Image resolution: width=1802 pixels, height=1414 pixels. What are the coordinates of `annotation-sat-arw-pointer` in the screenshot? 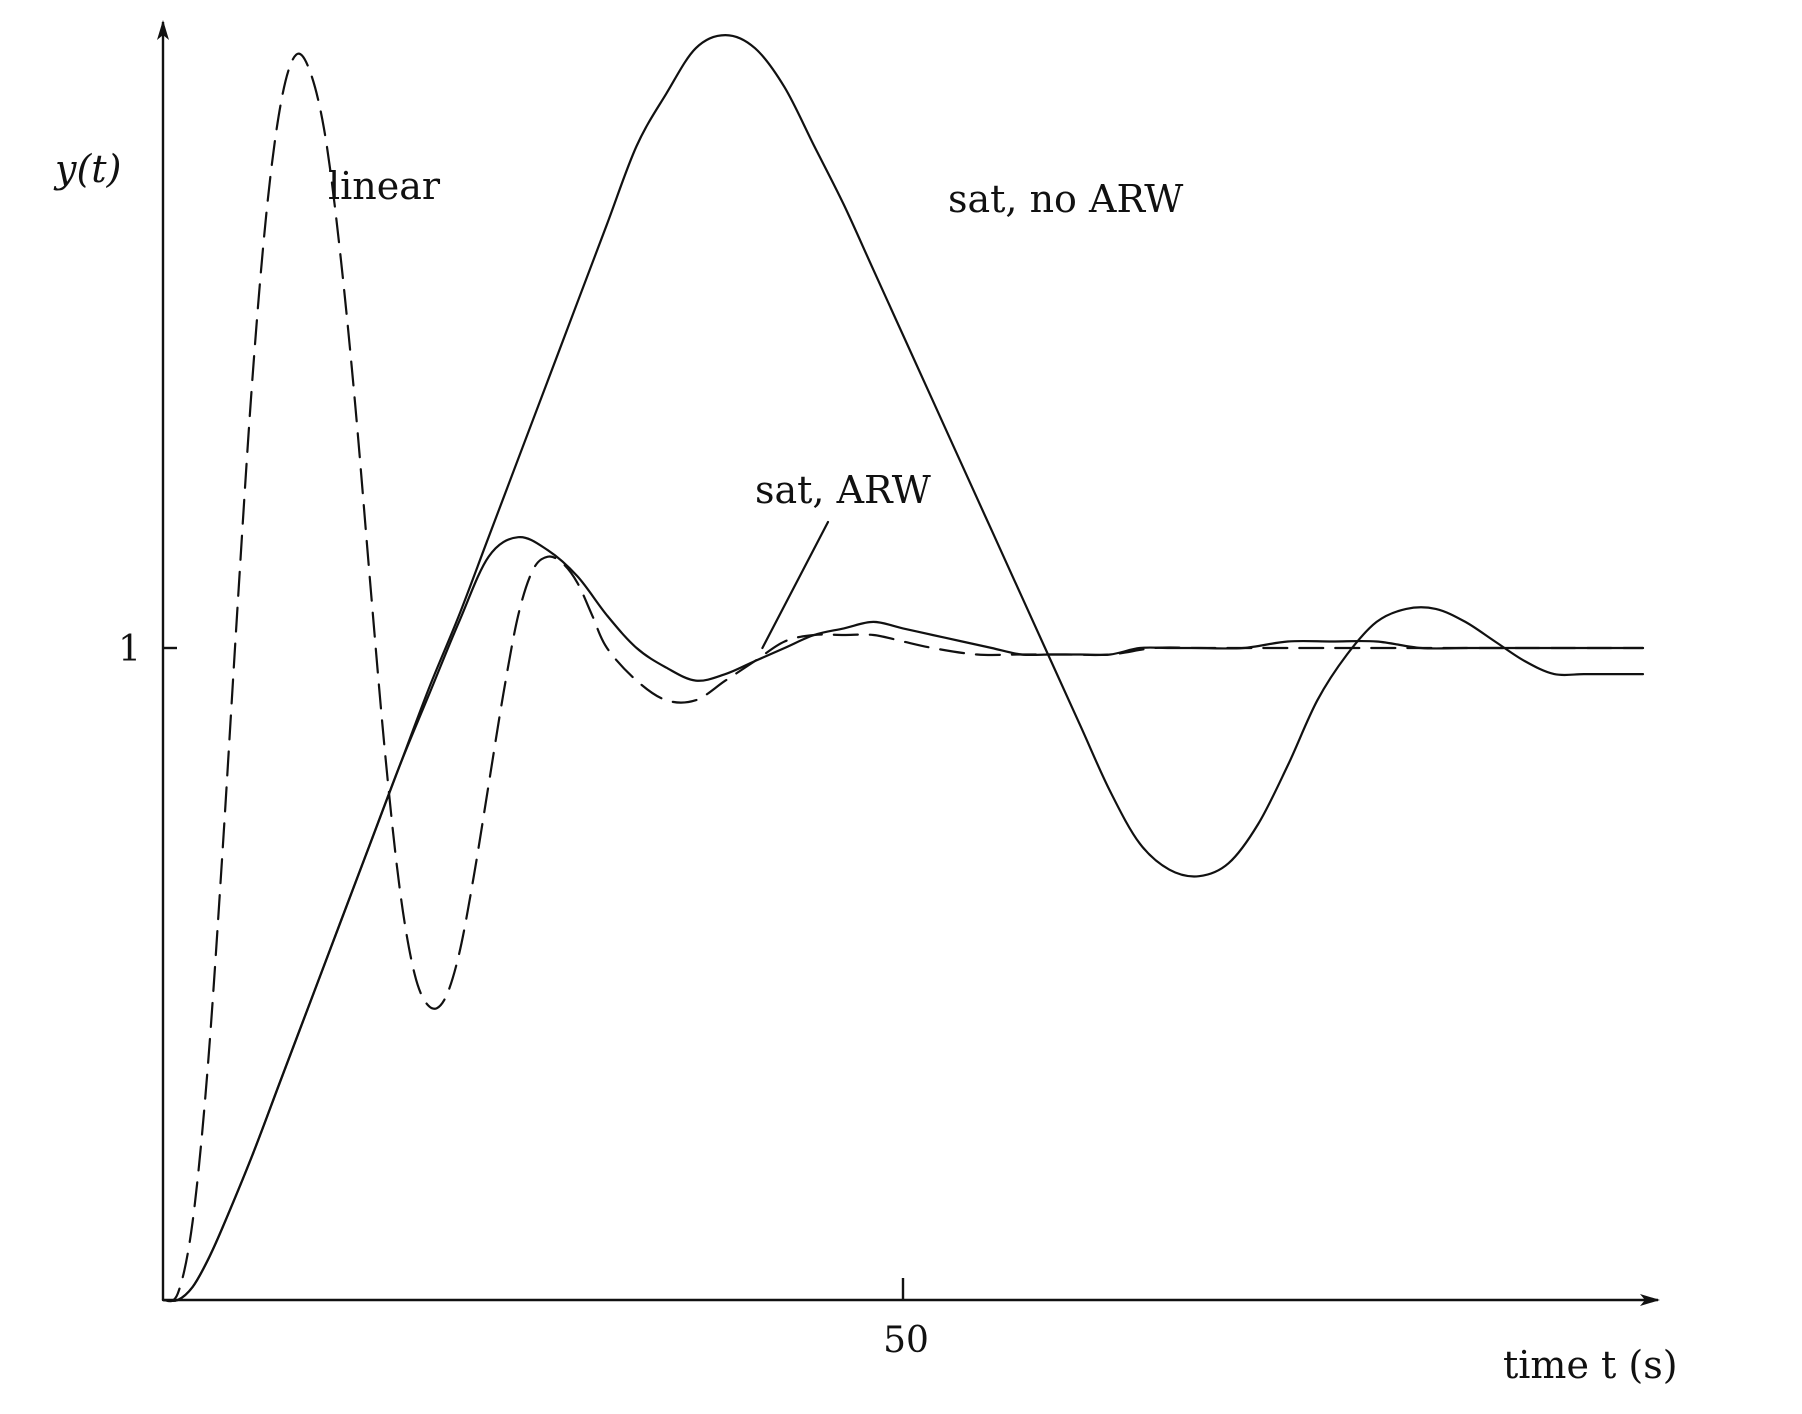 It's located at (795, 585).